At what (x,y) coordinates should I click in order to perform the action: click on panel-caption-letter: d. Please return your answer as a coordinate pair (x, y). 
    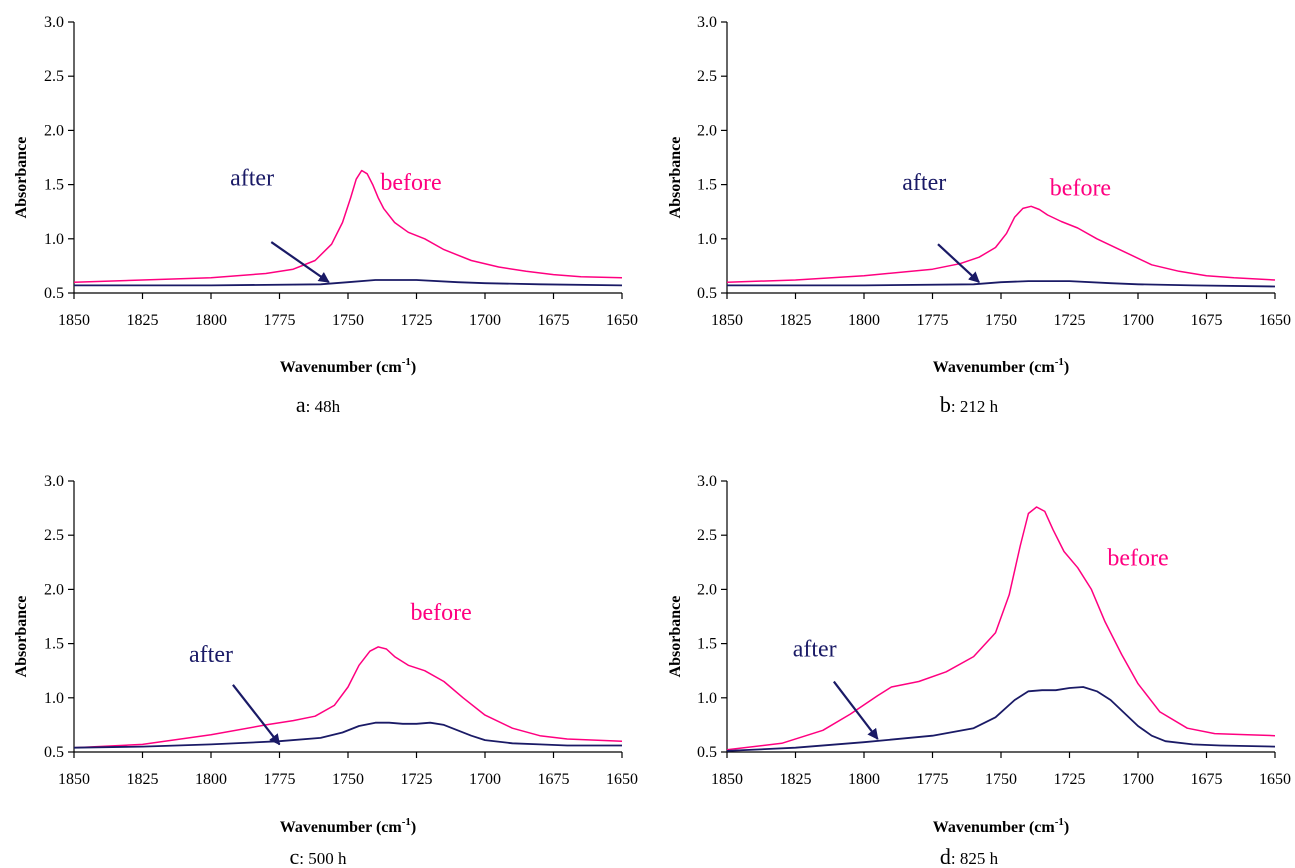
    Looking at the image, I should click on (945, 856).